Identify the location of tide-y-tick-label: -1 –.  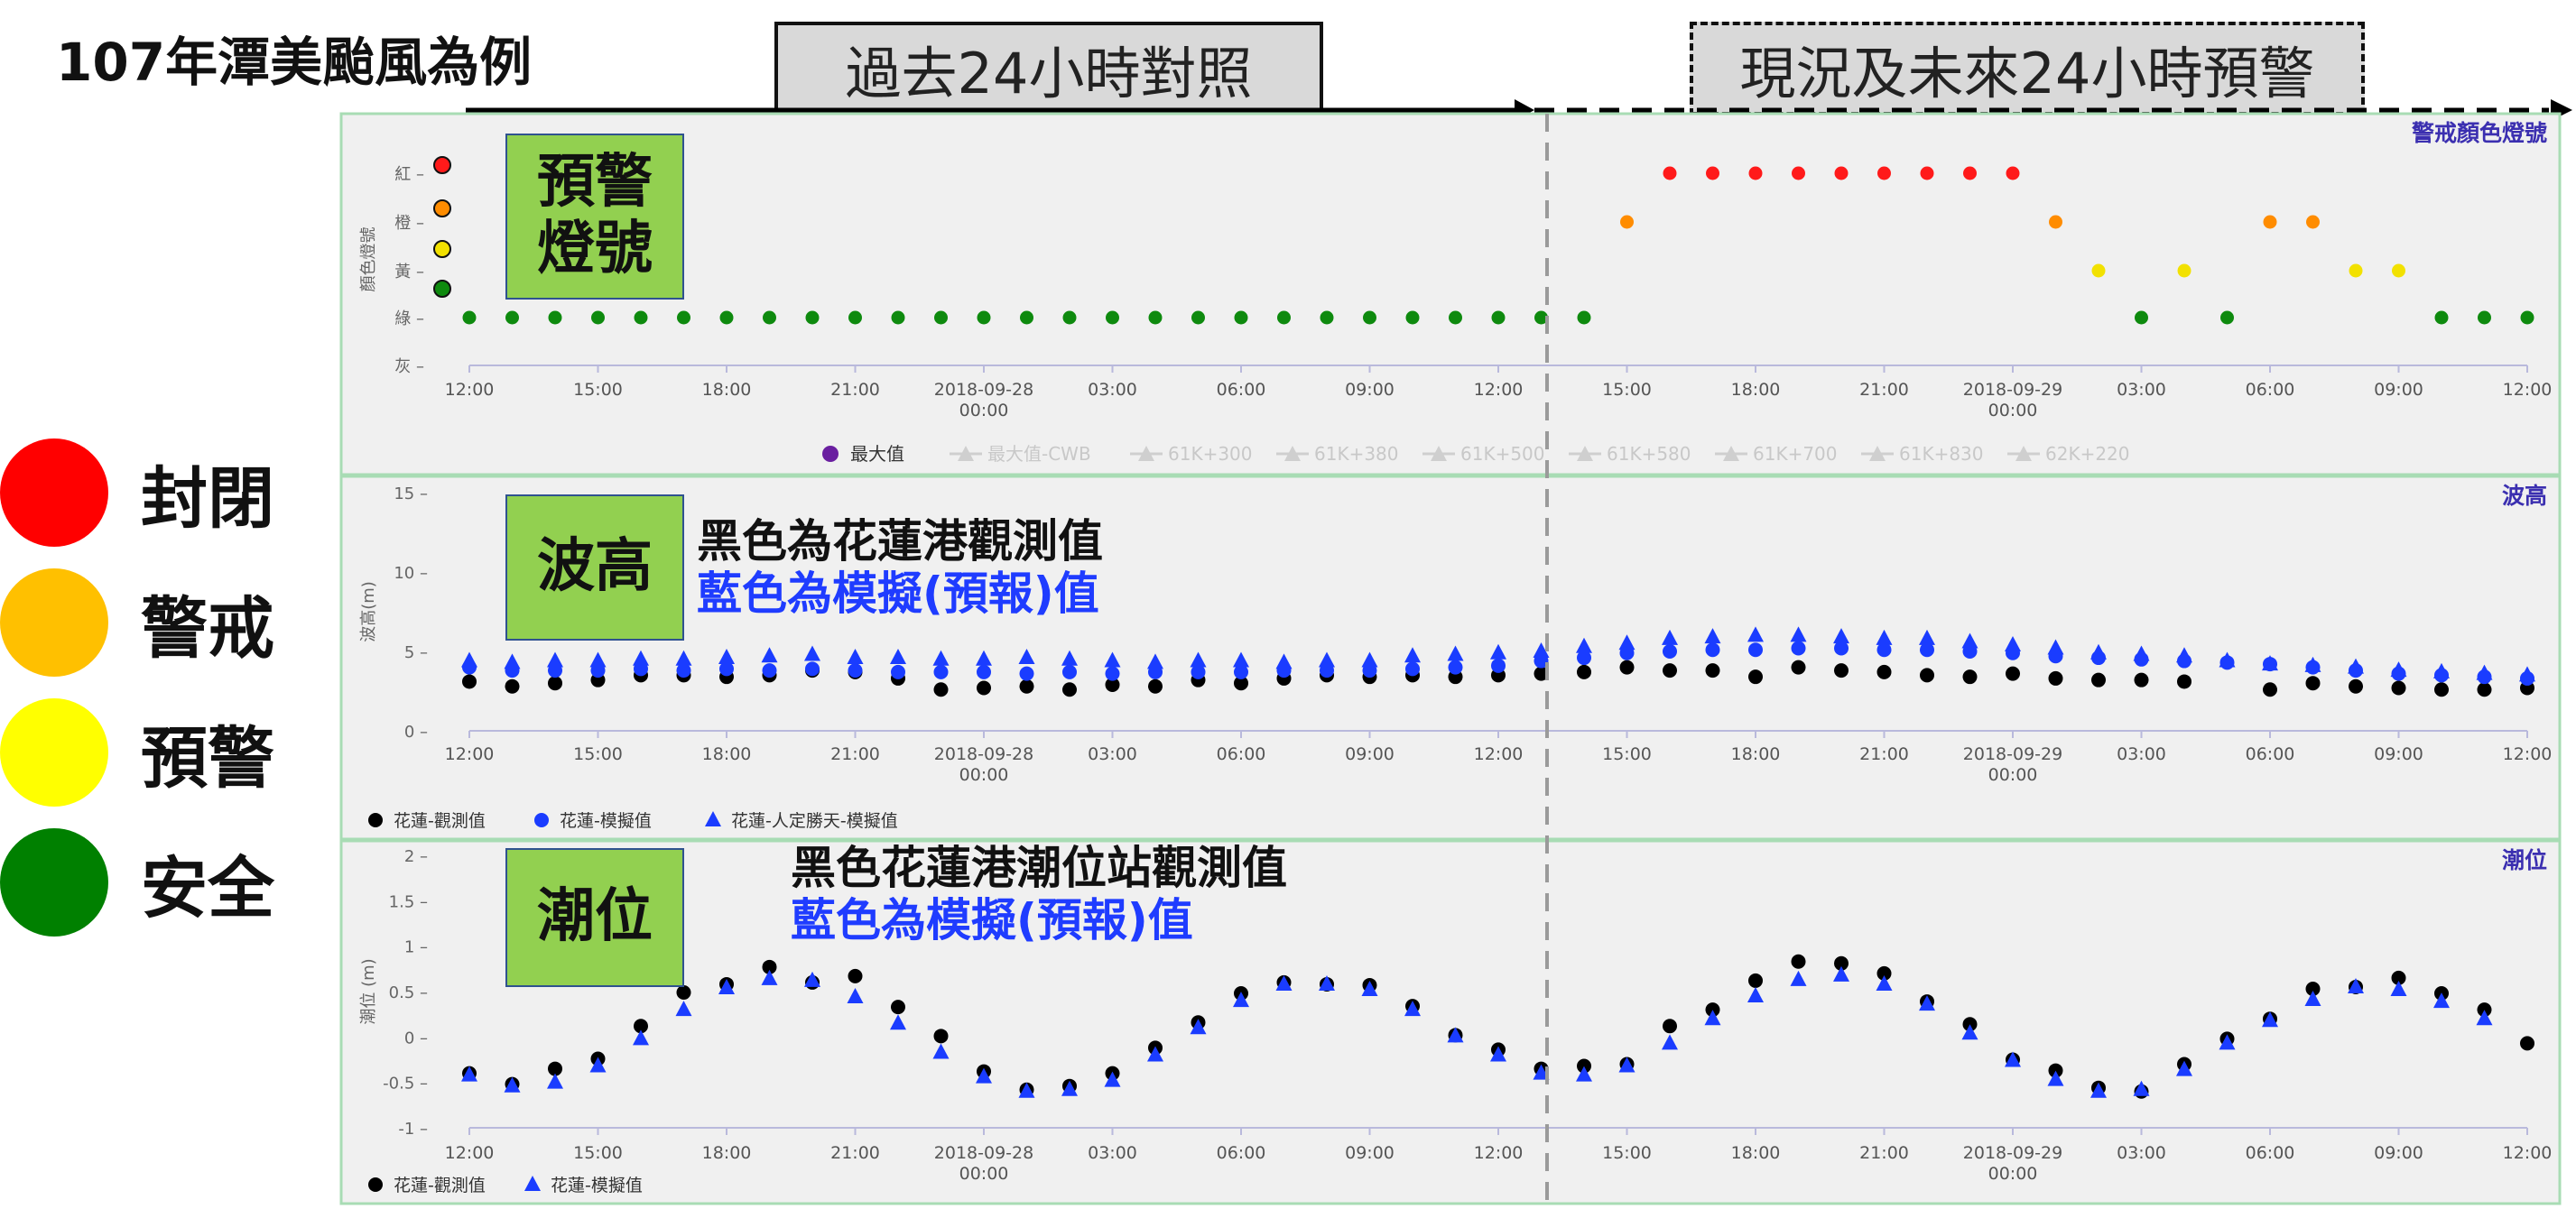
(413, 1129).